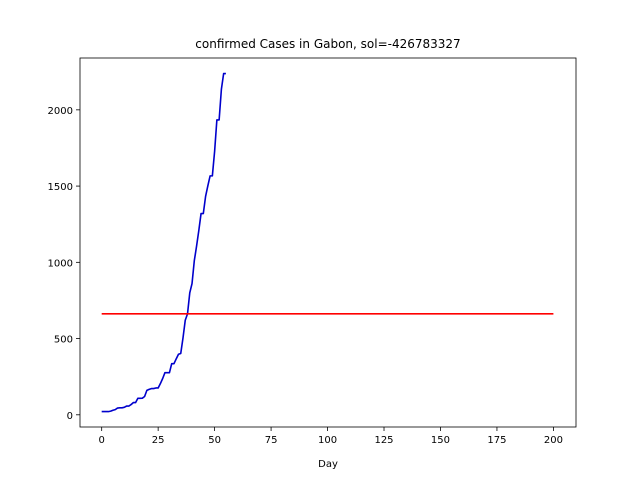  I want to click on y-tick-label: 1500, so click(60, 187).